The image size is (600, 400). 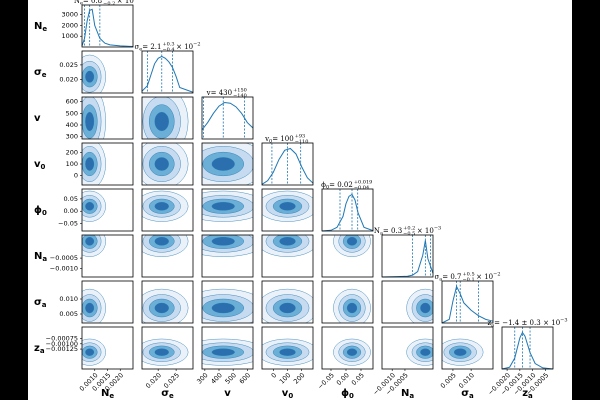 I want to click on x-tick-label: 200, so click(x=299, y=378).